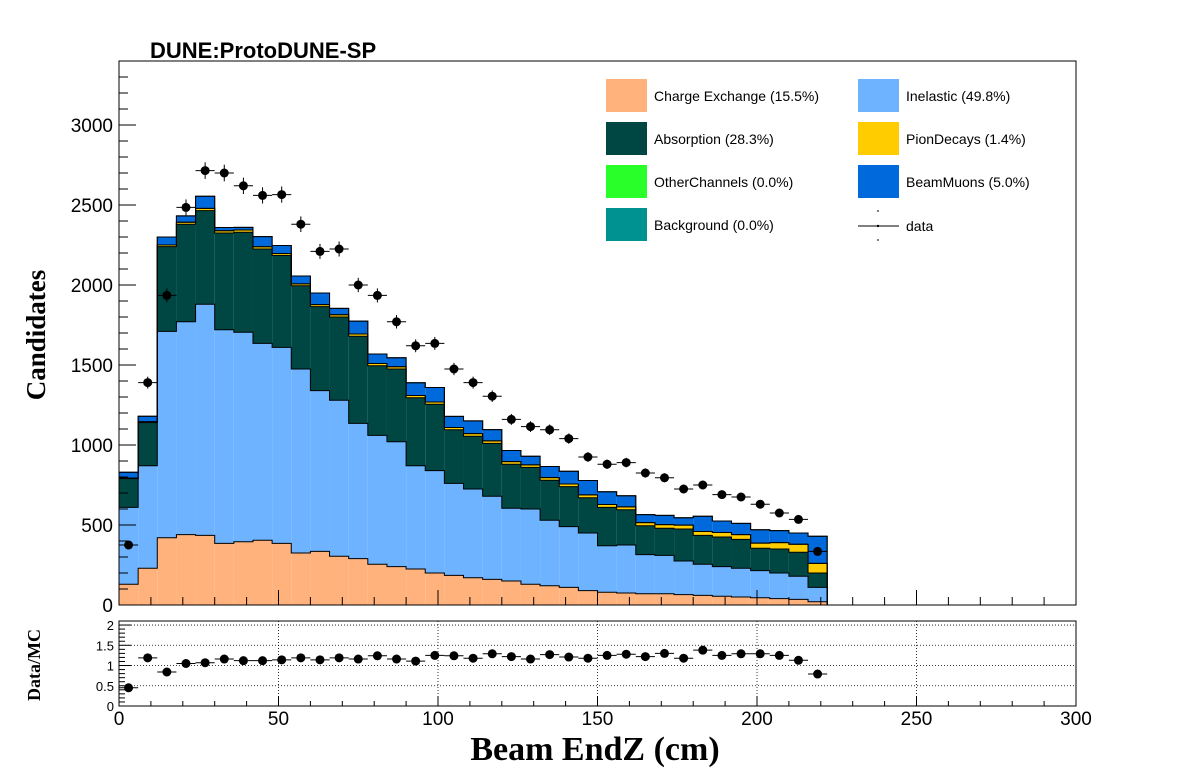  I want to click on y-tick-label: 500, so click(97, 526).